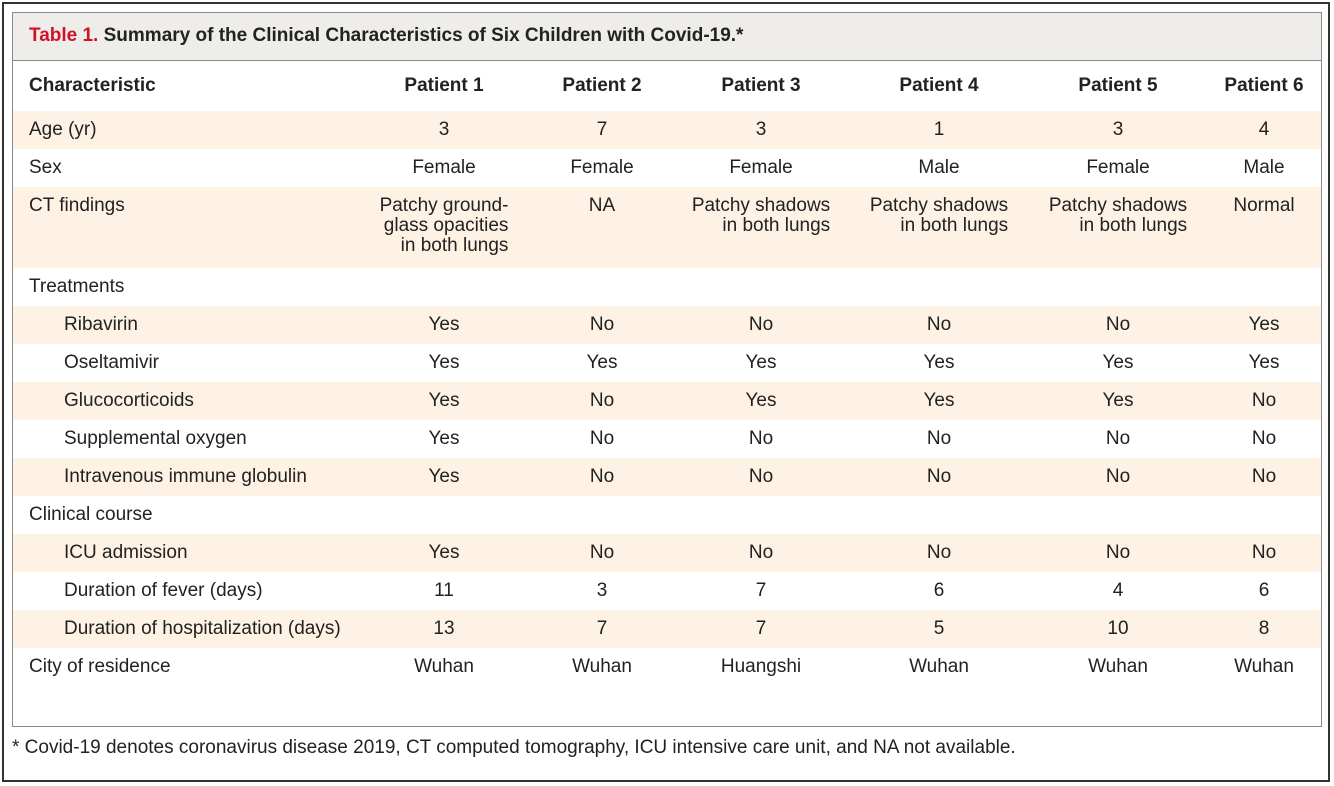 This screenshot has width=1334, height=786. Describe the element at coordinates (667, 401) in the screenshot. I see `table-row: Glucocorticoids Yes No Yes Yes Yes No` at that location.